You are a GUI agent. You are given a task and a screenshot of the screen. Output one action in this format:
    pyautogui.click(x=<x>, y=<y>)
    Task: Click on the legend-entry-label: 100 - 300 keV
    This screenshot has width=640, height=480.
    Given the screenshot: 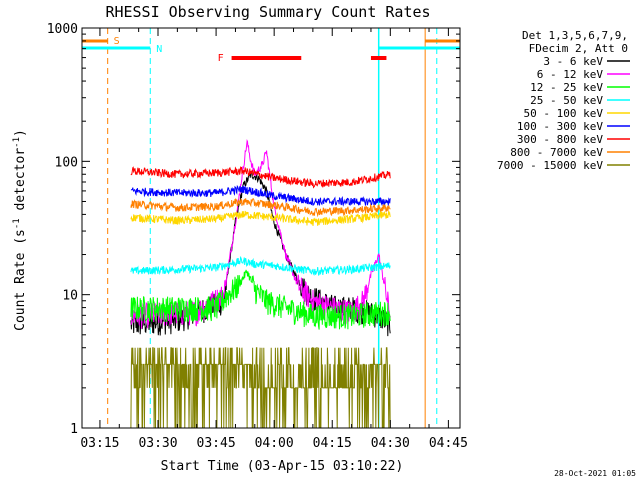 What is the action you would take?
    pyautogui.click(x=560, y=126)
    